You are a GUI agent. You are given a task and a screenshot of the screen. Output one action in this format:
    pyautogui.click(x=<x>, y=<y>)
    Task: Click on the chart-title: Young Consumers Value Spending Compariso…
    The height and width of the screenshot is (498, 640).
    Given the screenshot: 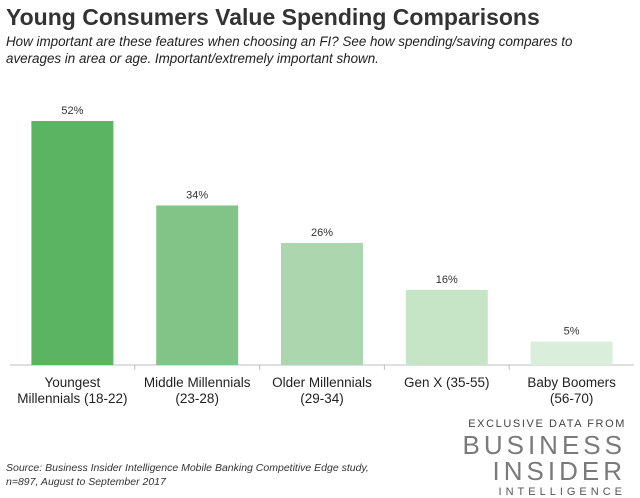 What is the action you would take?
    pyautogui.click(x=273, y=17)
    